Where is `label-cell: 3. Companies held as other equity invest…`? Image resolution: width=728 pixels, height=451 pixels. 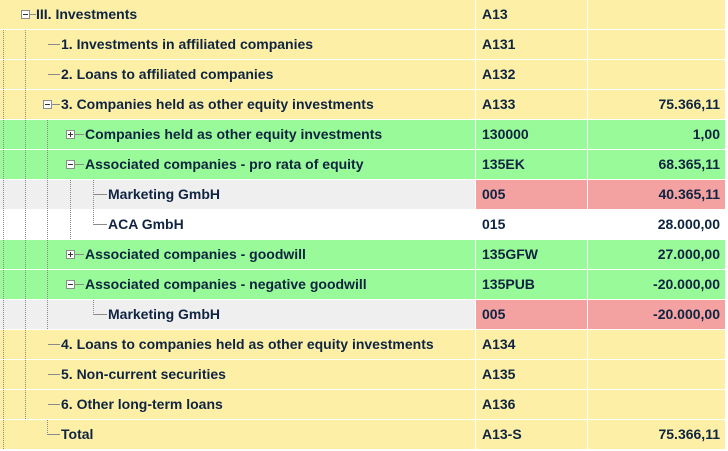 label-cell: 3. Companies held as other equity invest… is located at coordinates (237, 104).